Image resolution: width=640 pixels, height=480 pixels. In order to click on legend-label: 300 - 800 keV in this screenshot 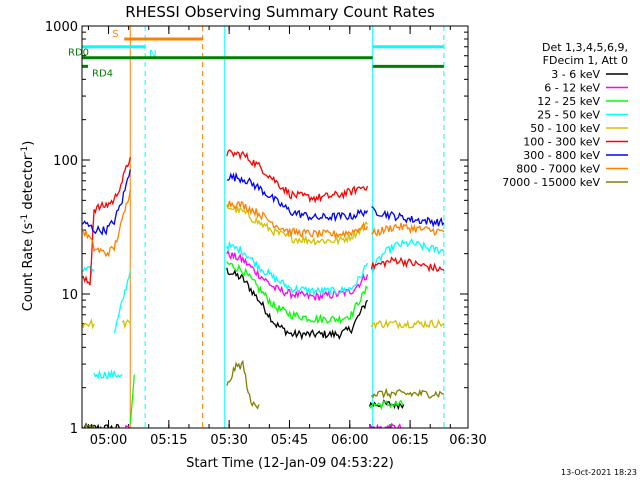, I will do `click(561, 155)`.